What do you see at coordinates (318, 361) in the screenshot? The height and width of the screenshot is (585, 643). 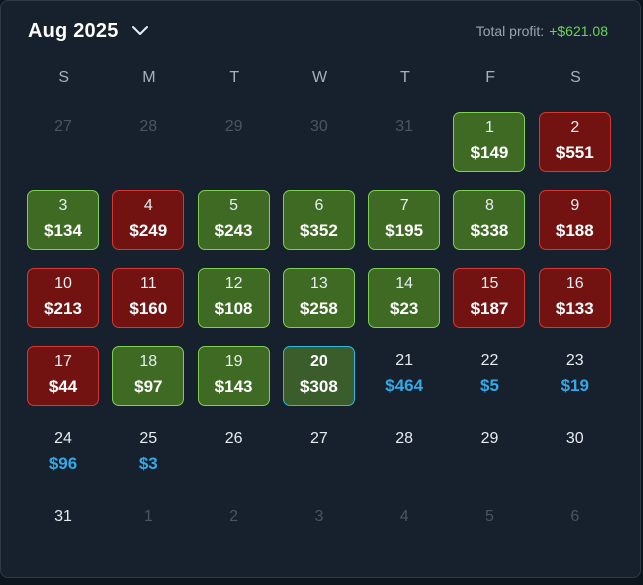 I see `day-number: 20` at bounding box center [318, 361].